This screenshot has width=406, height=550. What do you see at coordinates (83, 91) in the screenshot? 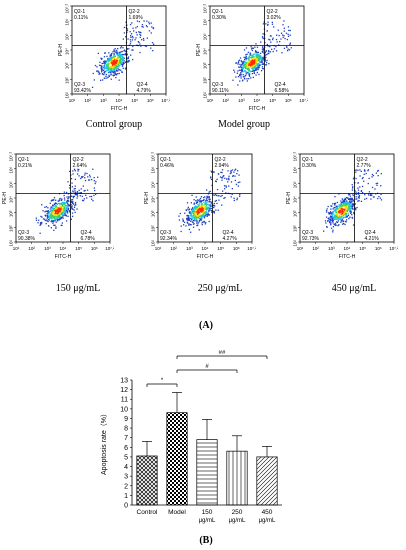
I see `quadrant-q3-pct: 93.42%` at bounding box center [83, 91].